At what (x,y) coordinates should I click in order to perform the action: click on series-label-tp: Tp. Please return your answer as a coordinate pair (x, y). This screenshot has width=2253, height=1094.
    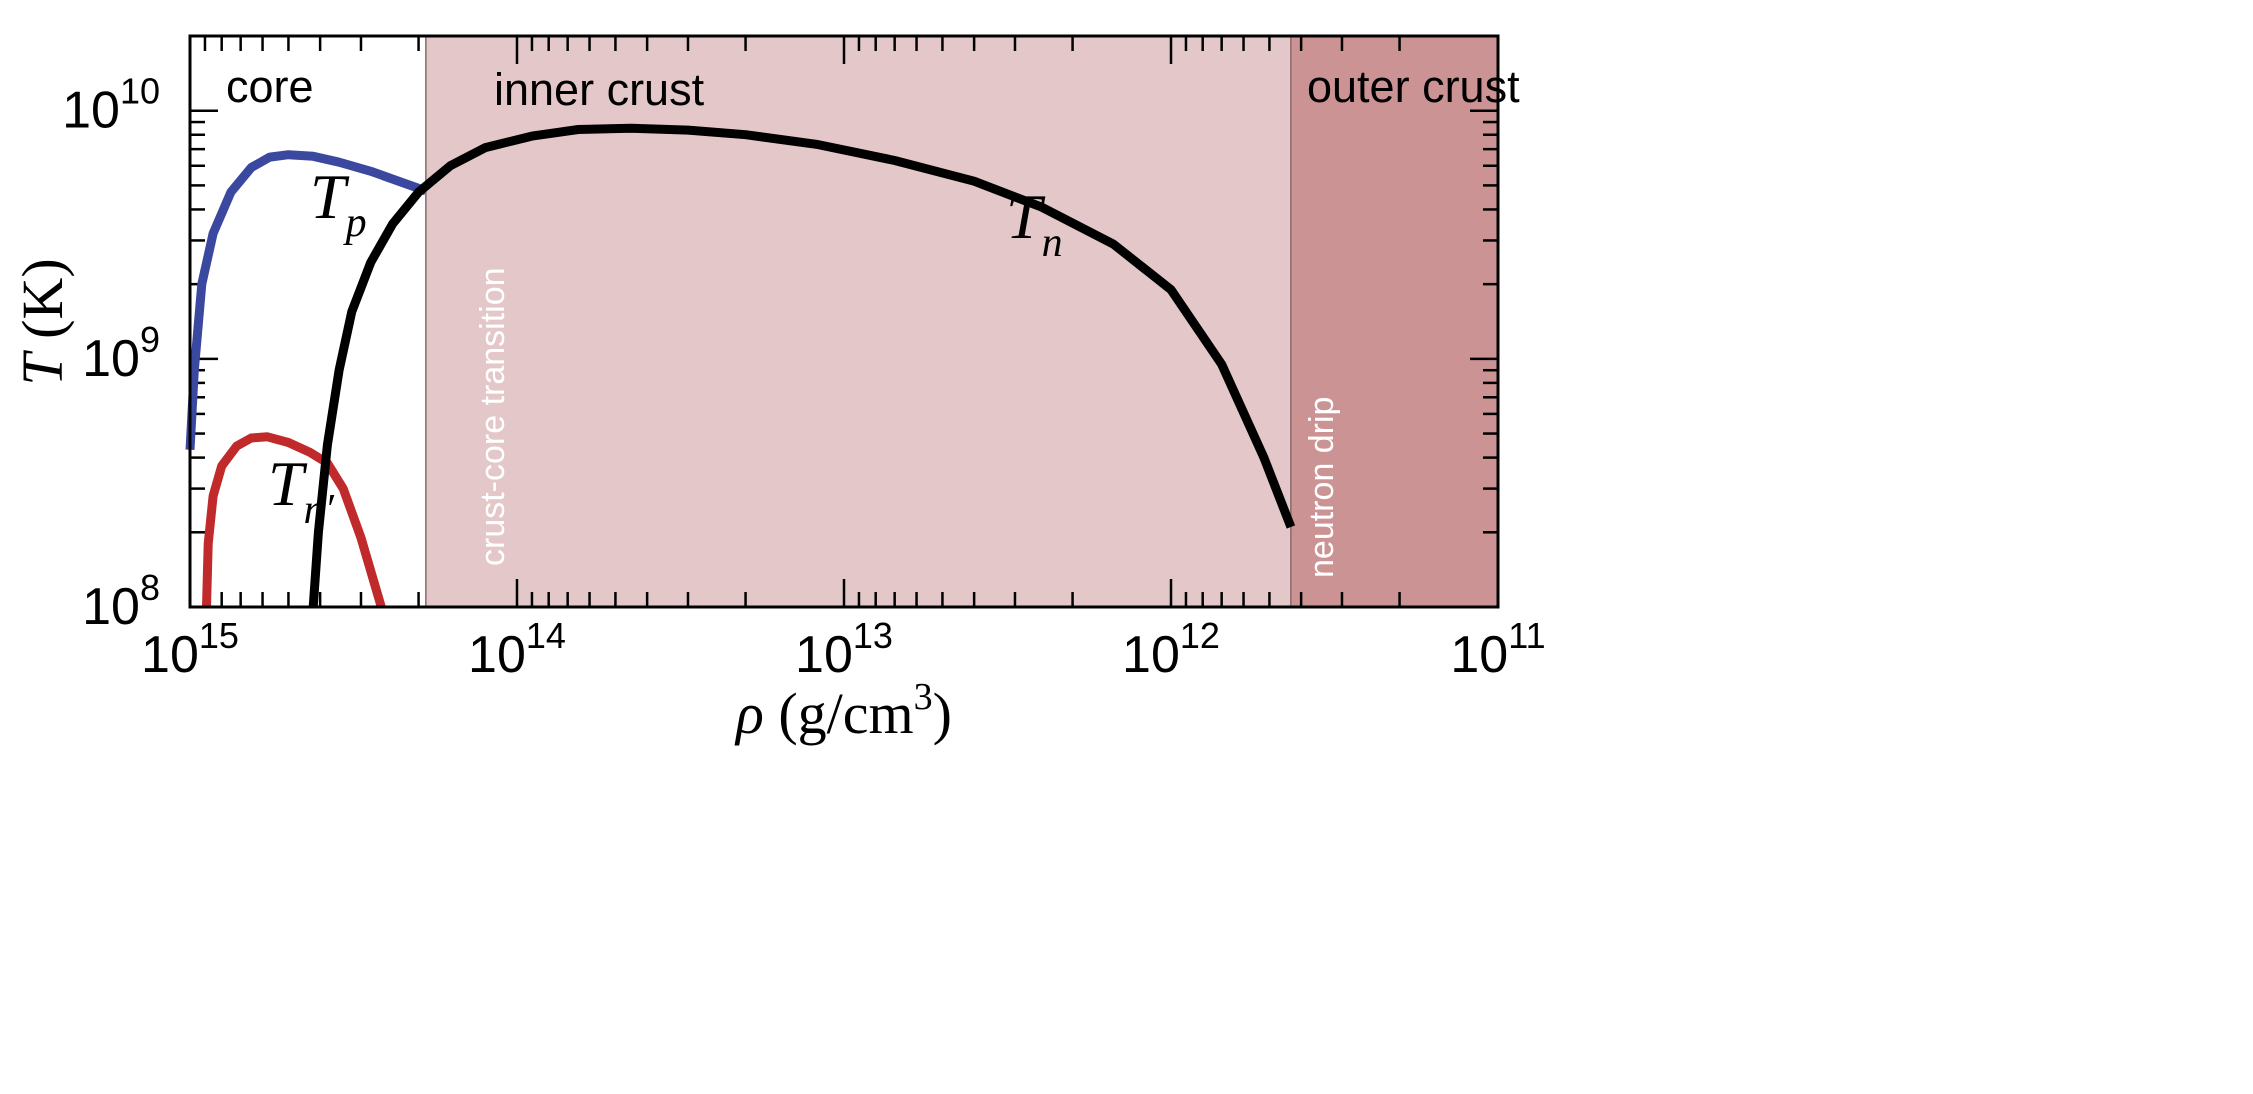
    Looking at the image, I should click on (338, 203).